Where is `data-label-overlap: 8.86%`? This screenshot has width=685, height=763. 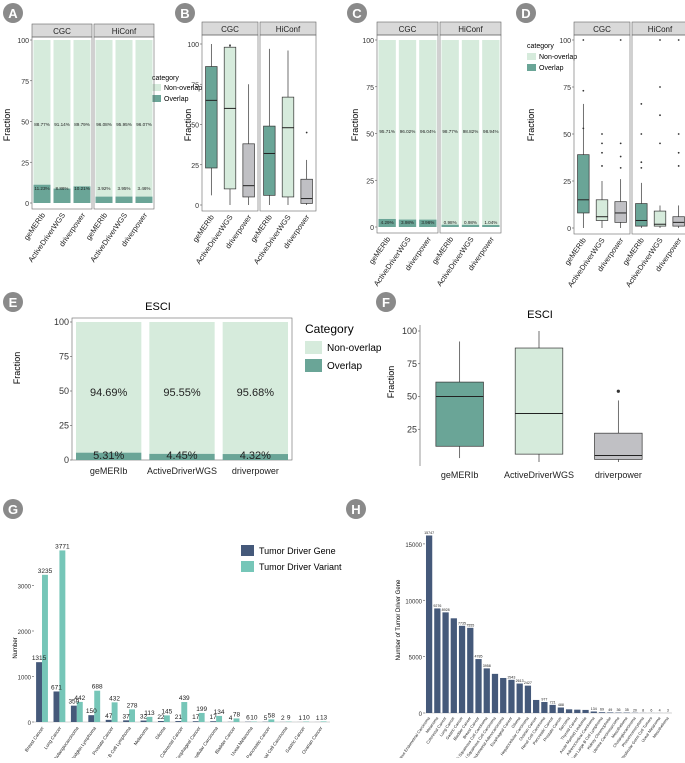 data-label-overlap: 8.86% is located at coordinates (61, 188).